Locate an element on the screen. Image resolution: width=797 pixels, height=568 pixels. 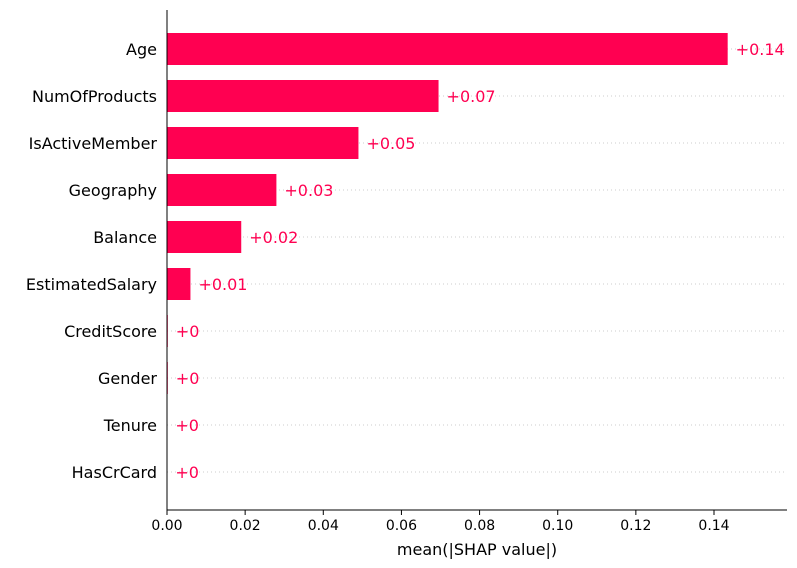
category-label: IsActiveMember is located at coordinates (93, 143).